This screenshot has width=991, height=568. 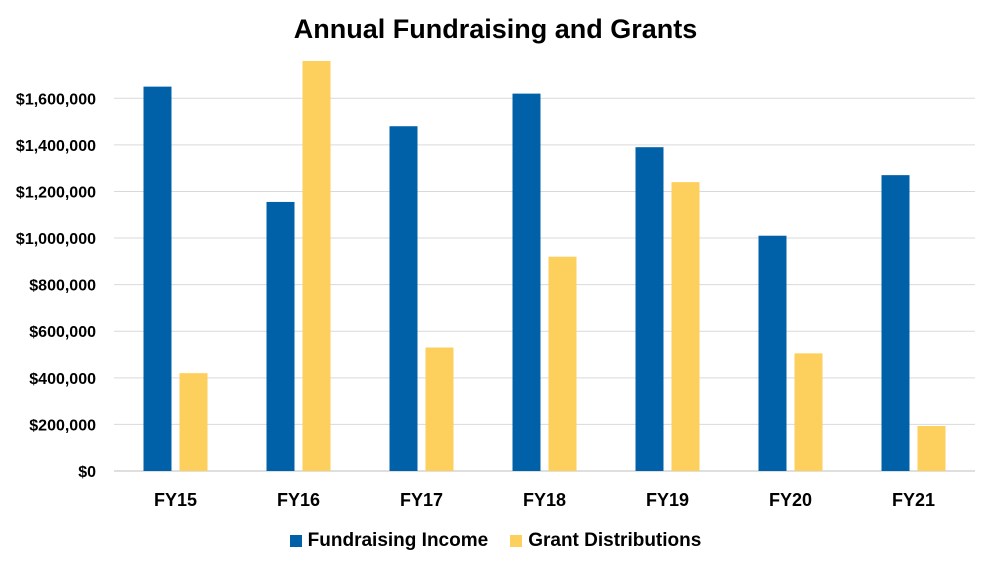 What do you see at coordinates (316, 266) in the screenshot?
I see `bar-grants-fy16` at bounding box center [316, 266].